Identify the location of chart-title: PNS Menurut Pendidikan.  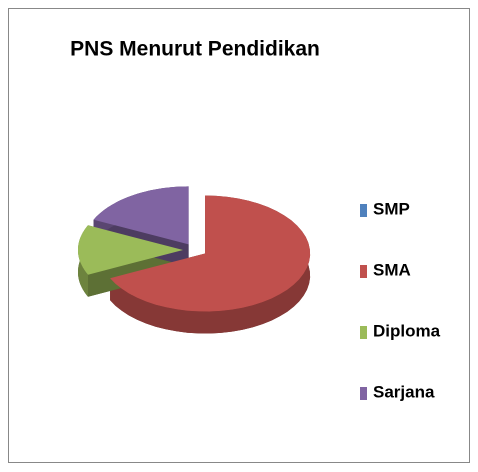
(195, 49).